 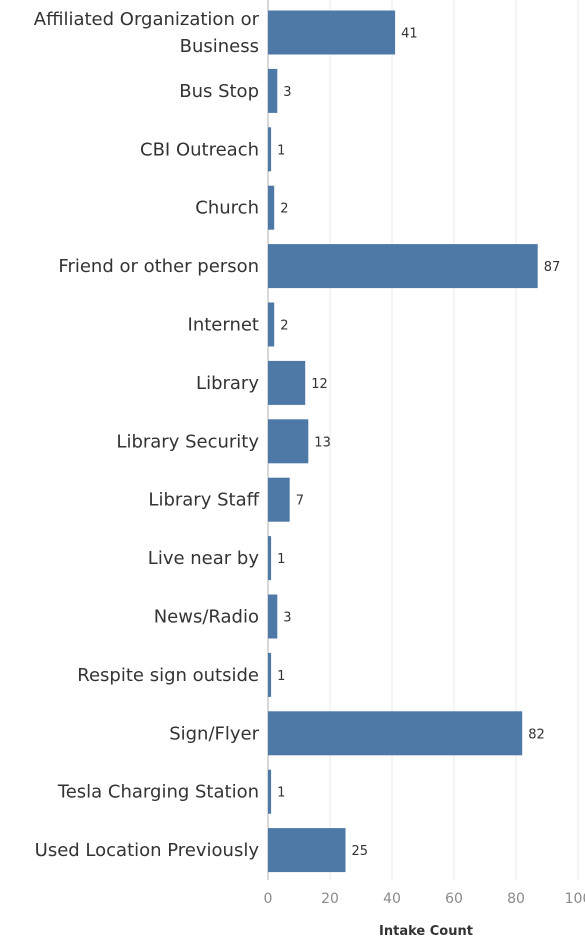 What do you see at coordinates (203, 500) in the screenshot?
I see `category-label: Library Staff` at bounding box center [203, 500].